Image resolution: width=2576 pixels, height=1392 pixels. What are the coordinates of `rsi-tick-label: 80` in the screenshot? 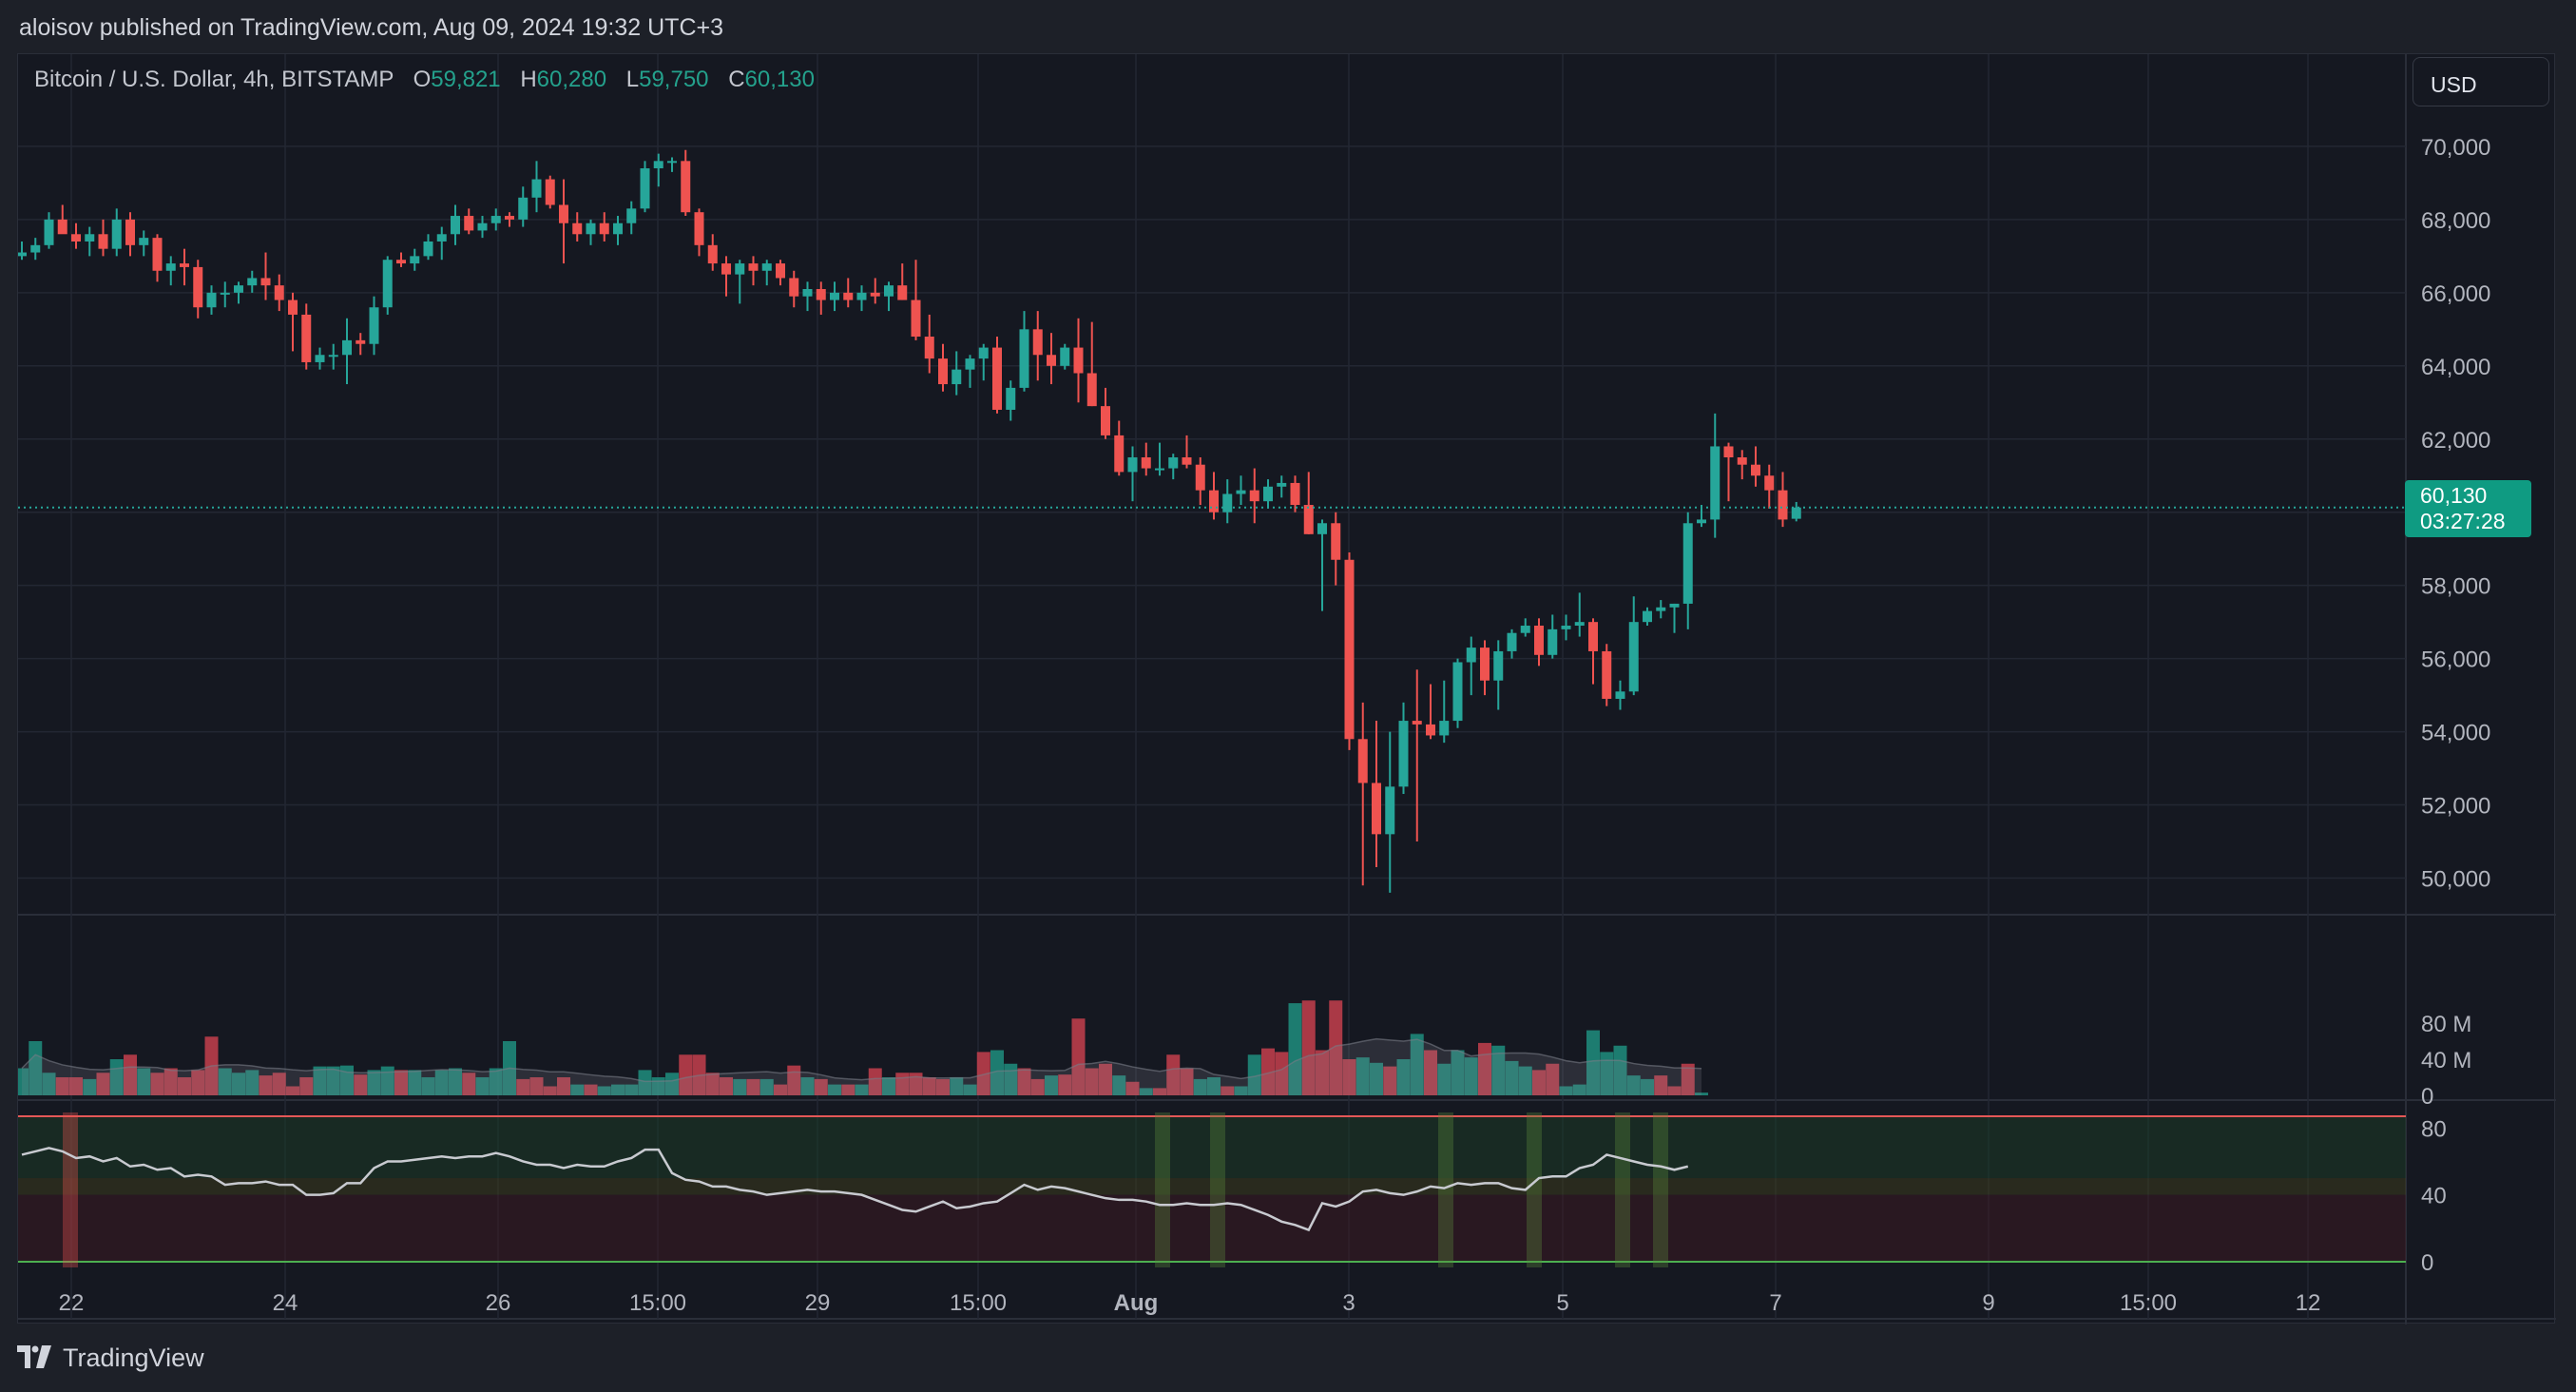 It's located at (2434, 1129).